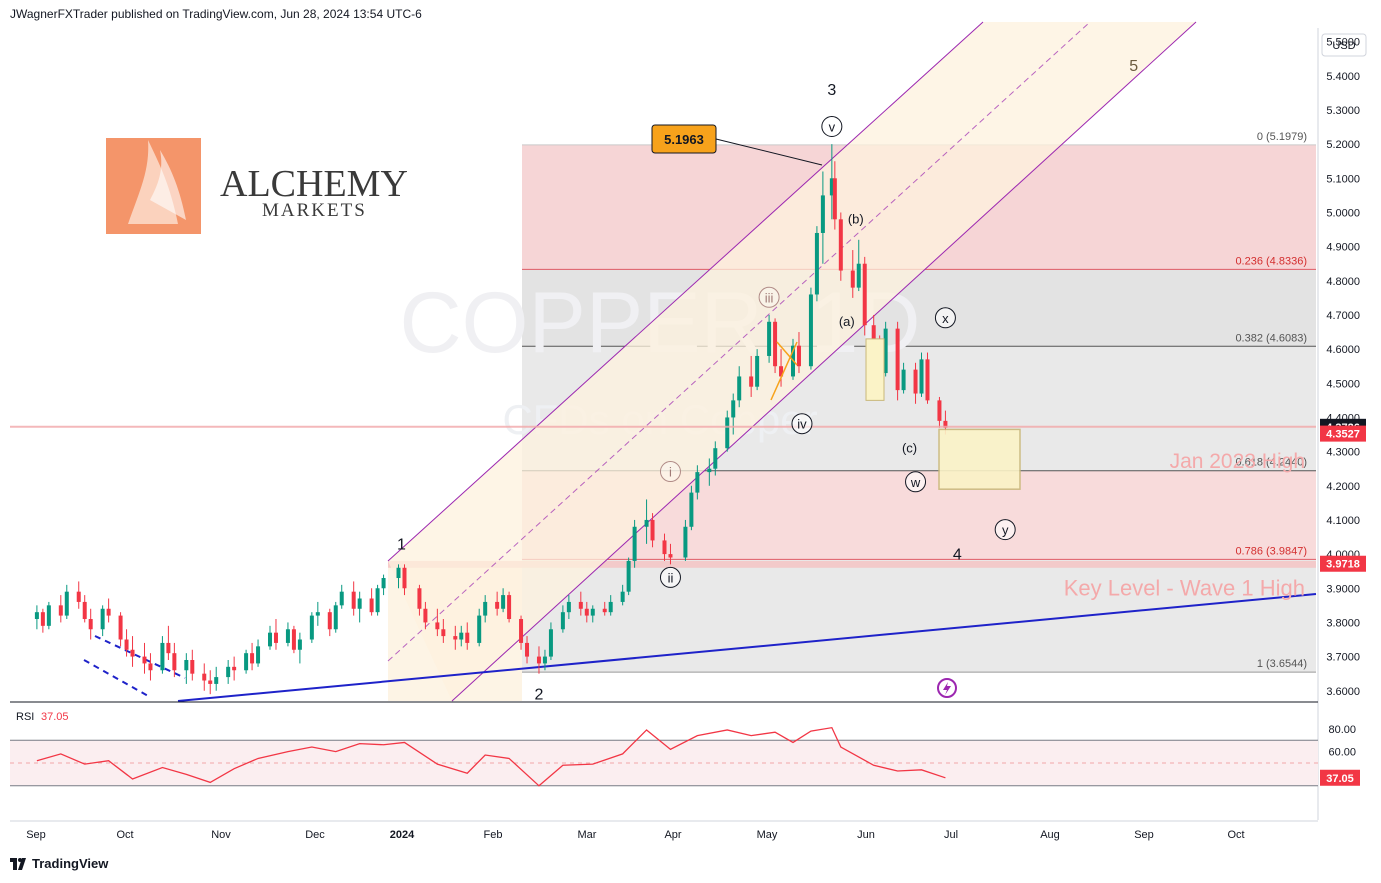 Image resolution: width=1381 pixels, height=883 pixels. Describe the element at coordinates (787, 353) in the screenshot. I see `triangle-line` at that location.